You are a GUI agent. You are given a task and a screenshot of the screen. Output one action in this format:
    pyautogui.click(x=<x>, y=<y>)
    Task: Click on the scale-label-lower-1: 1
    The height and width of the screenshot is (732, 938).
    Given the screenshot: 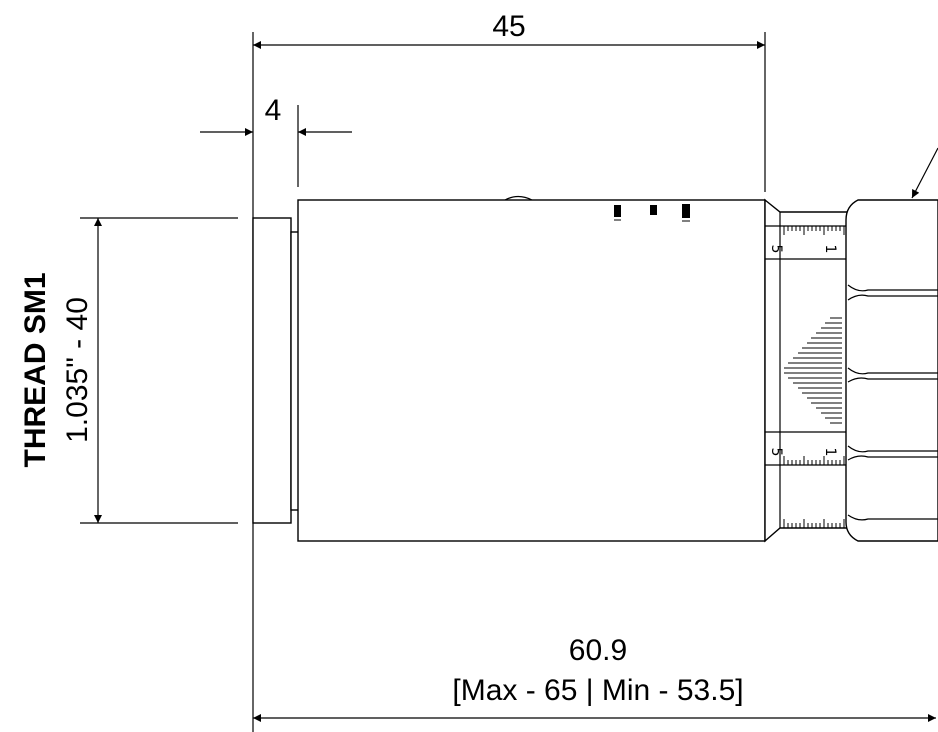 What is the action you would take?
    pyautogui.click(x=830, y=452)
    